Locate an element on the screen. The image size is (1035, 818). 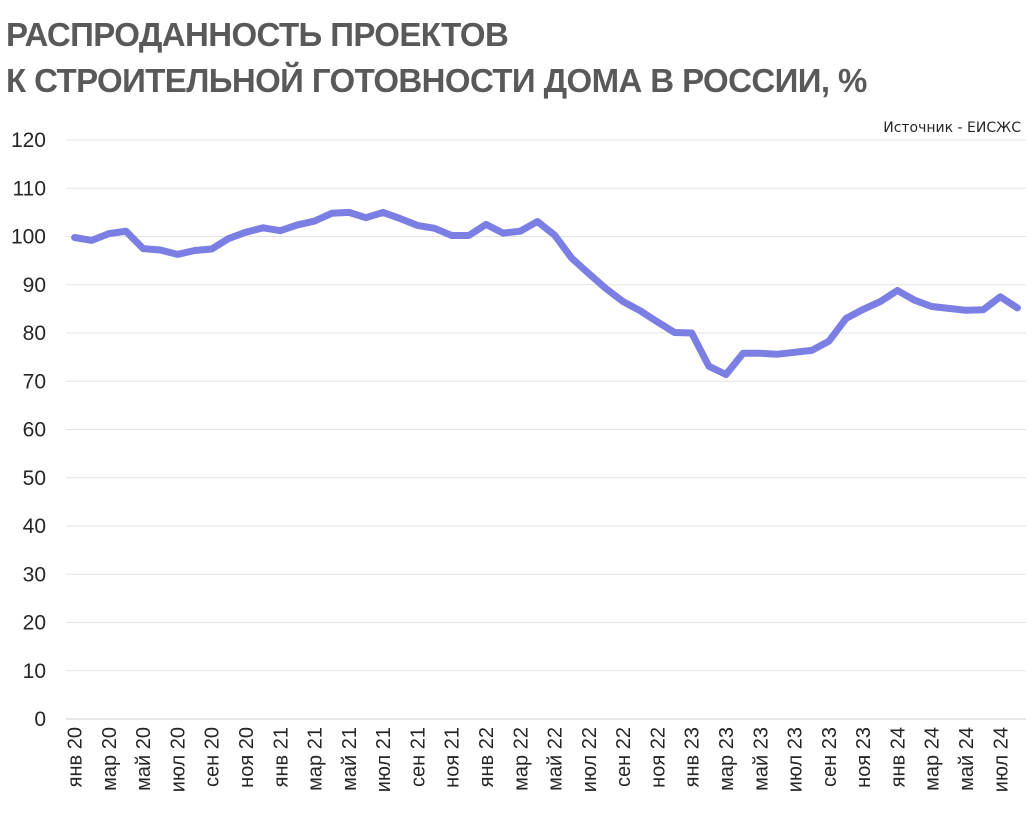
y-tick-label: 60 is located at coordinates (34, 430).